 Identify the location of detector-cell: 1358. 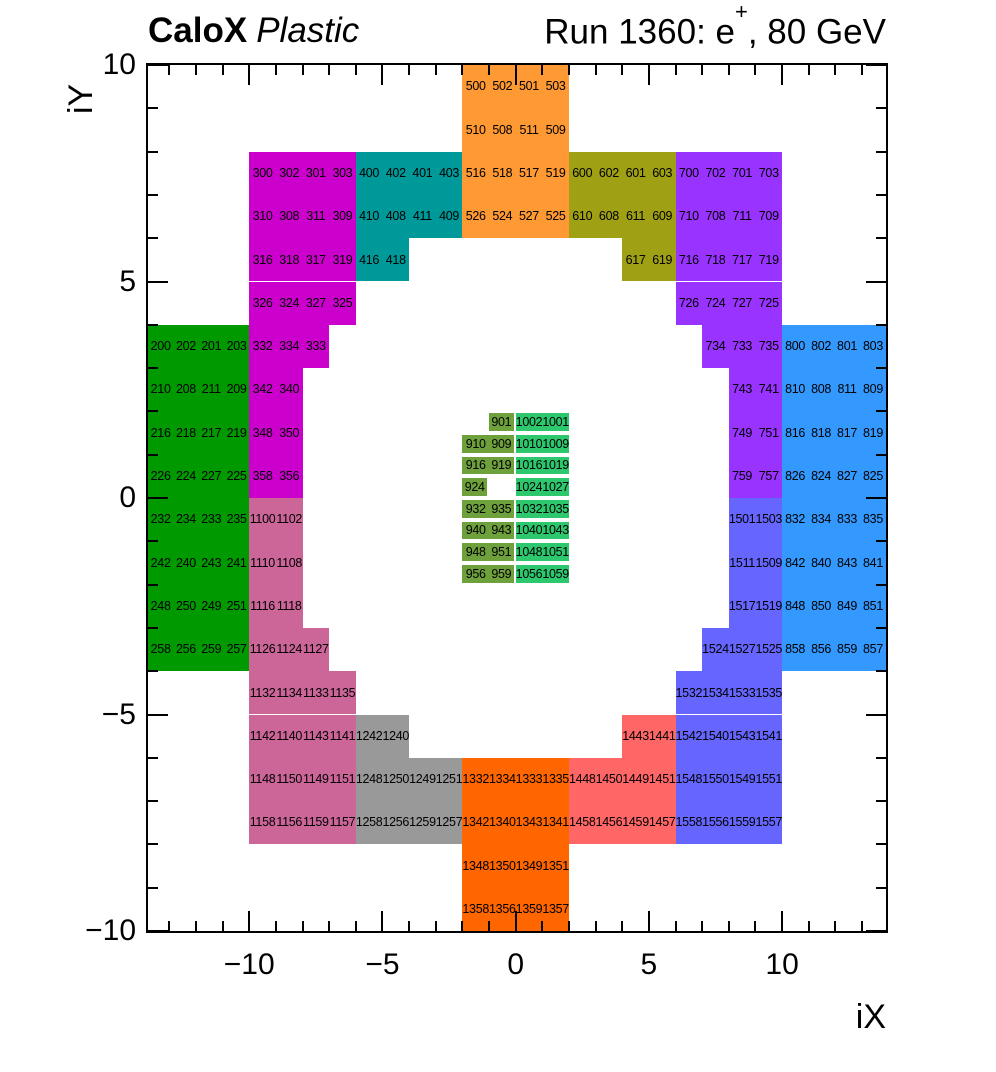
(475, 909).